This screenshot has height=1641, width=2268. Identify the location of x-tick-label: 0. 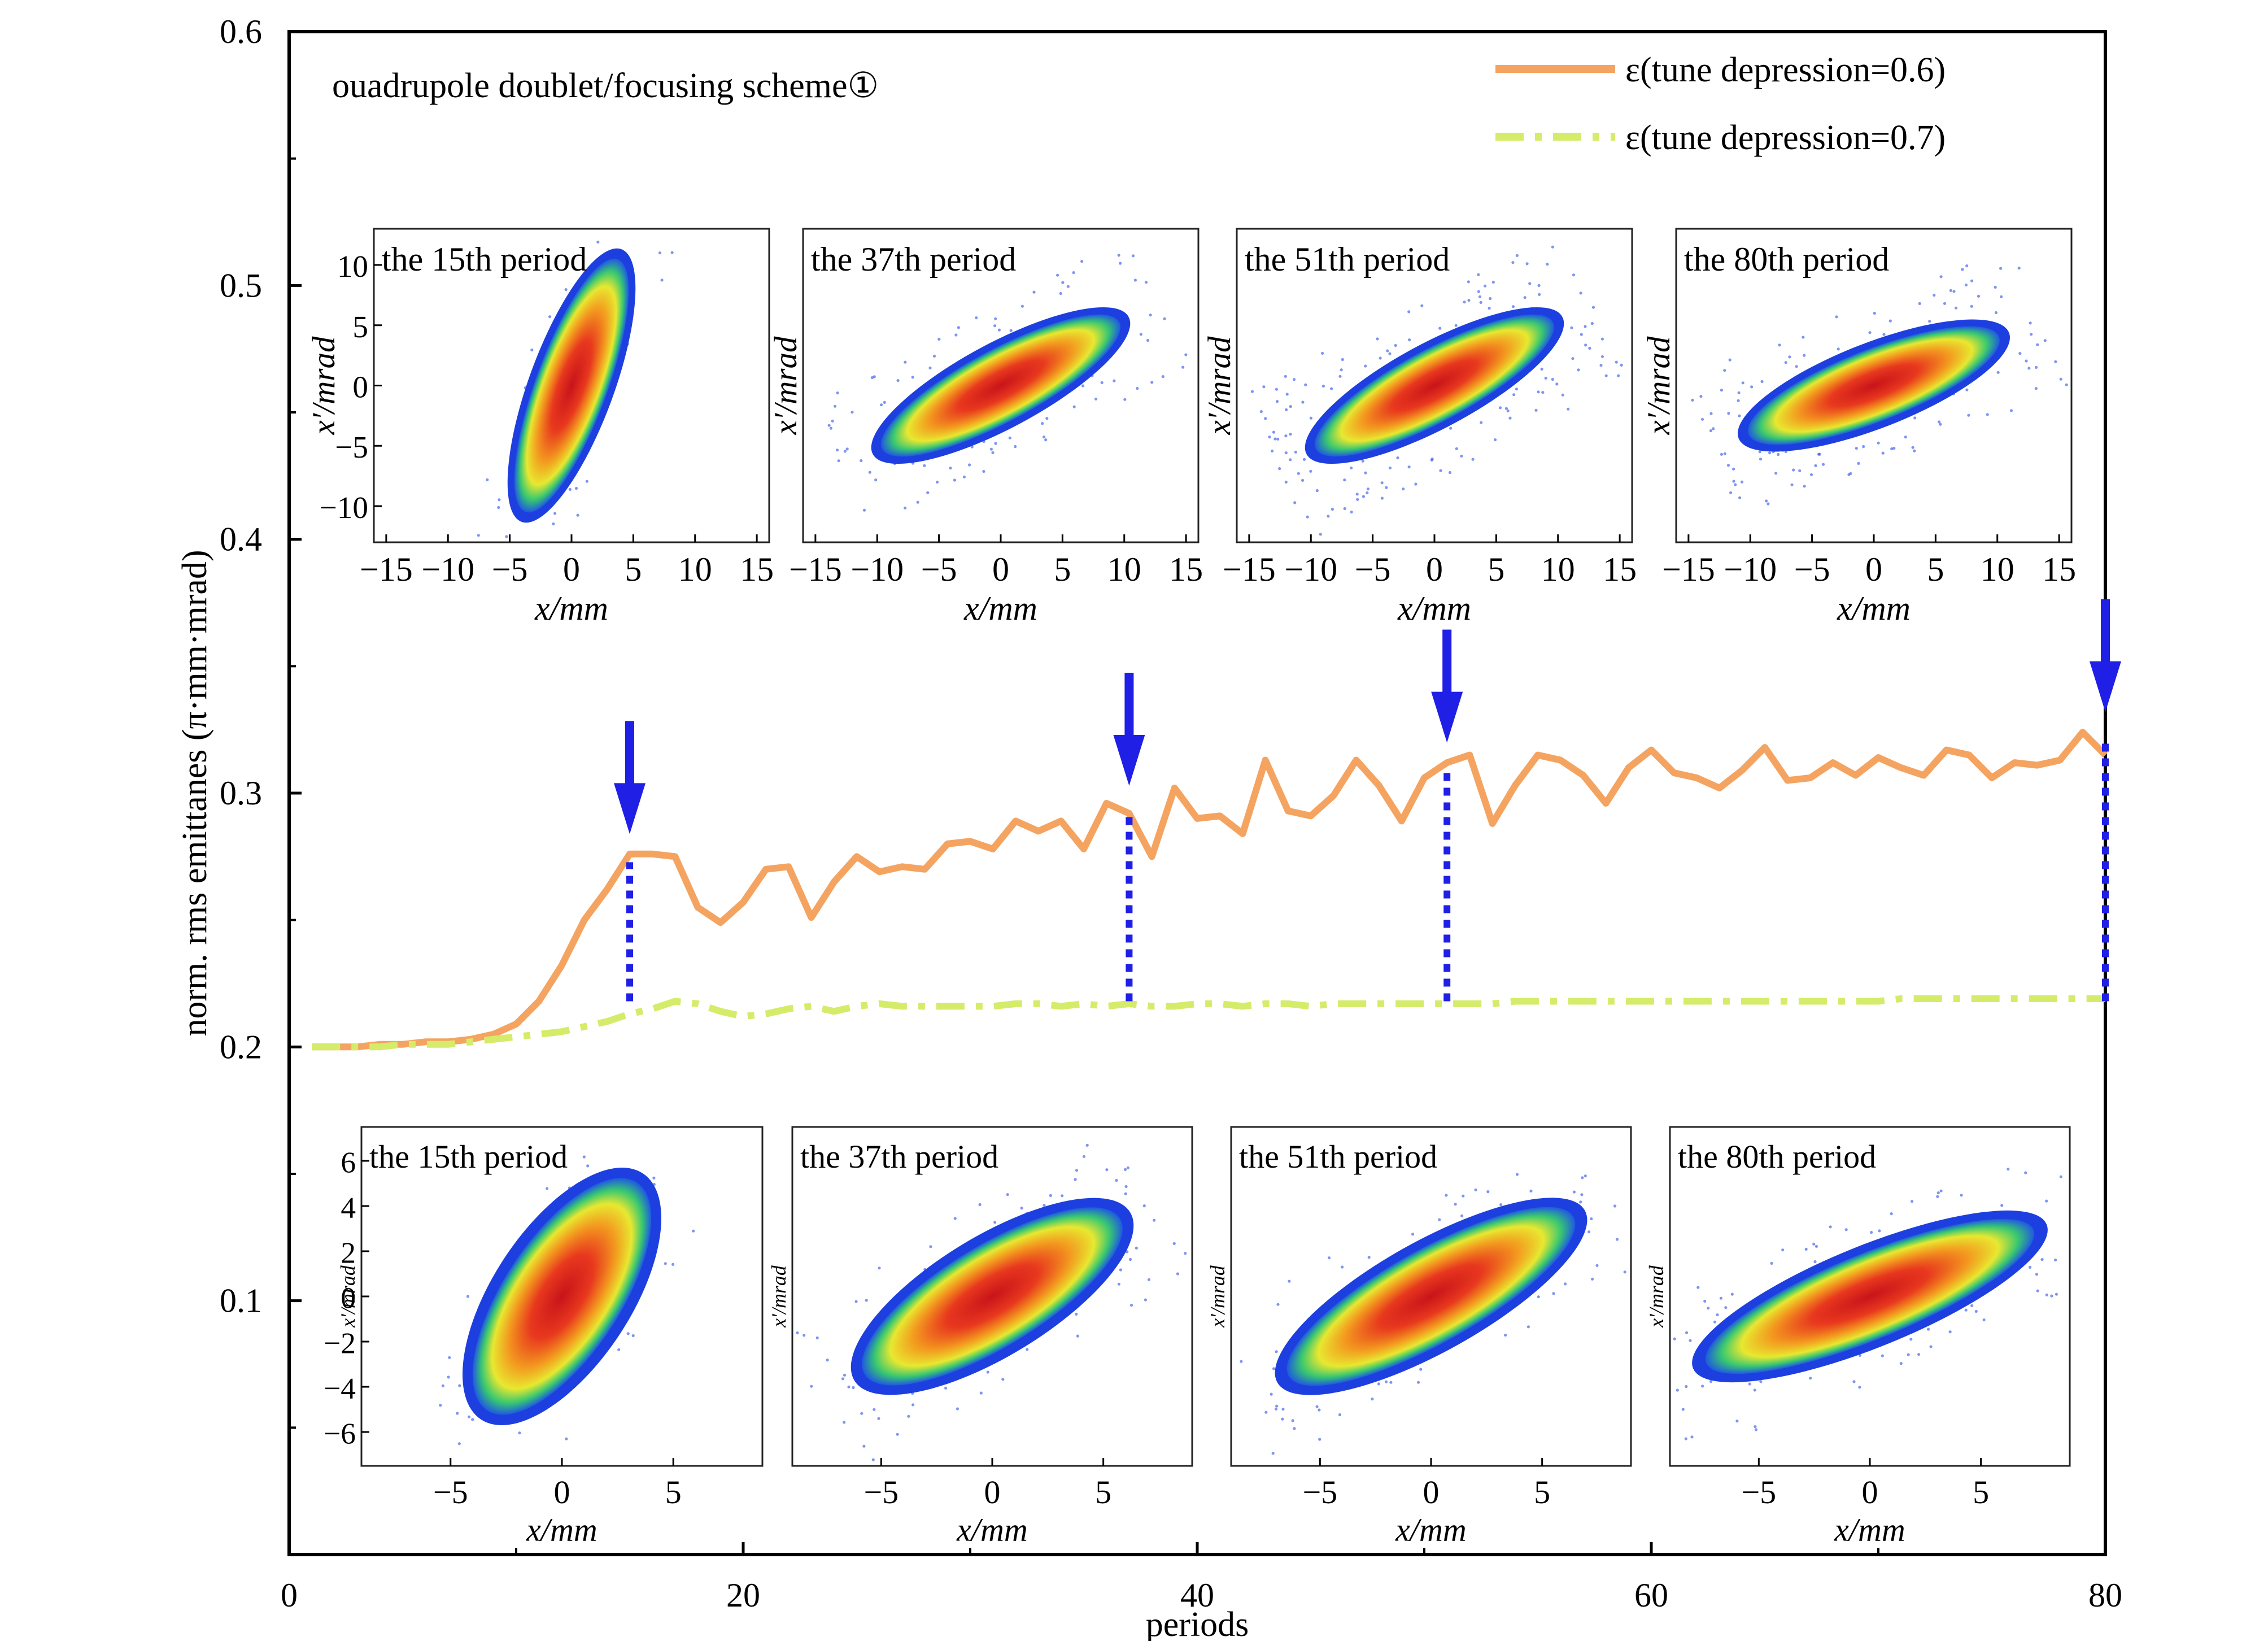
(290, 1595).